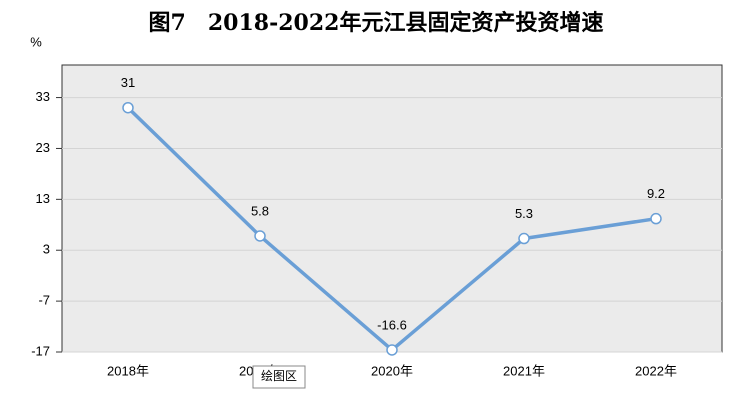 The width and height of the screenshot is (752, 416). I want to click on tooltip-box, so click(279, 377).